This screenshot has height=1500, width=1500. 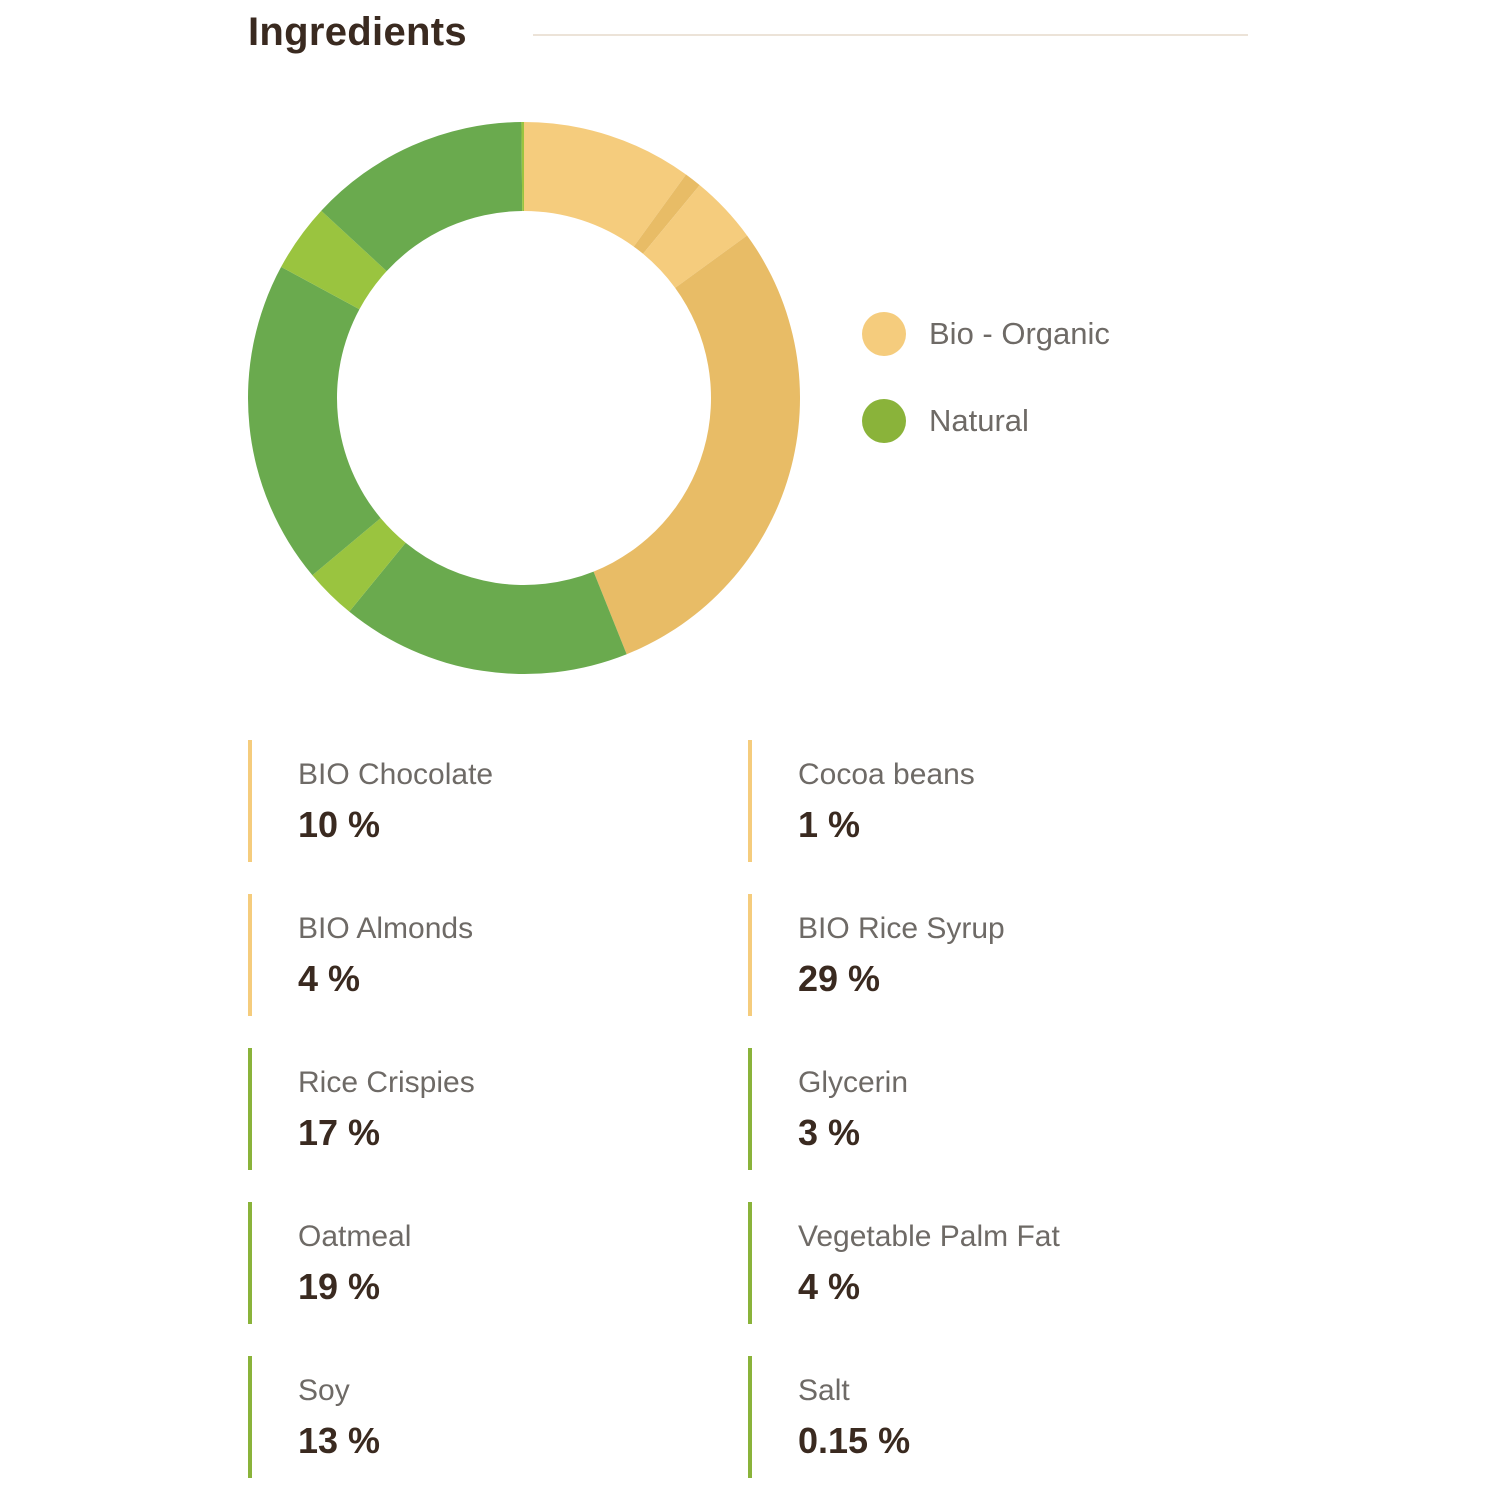 What do you see at coordinates (422, 197) in the screenshot?
I see `donut-slice-soy` at bounding box center [422, 197].